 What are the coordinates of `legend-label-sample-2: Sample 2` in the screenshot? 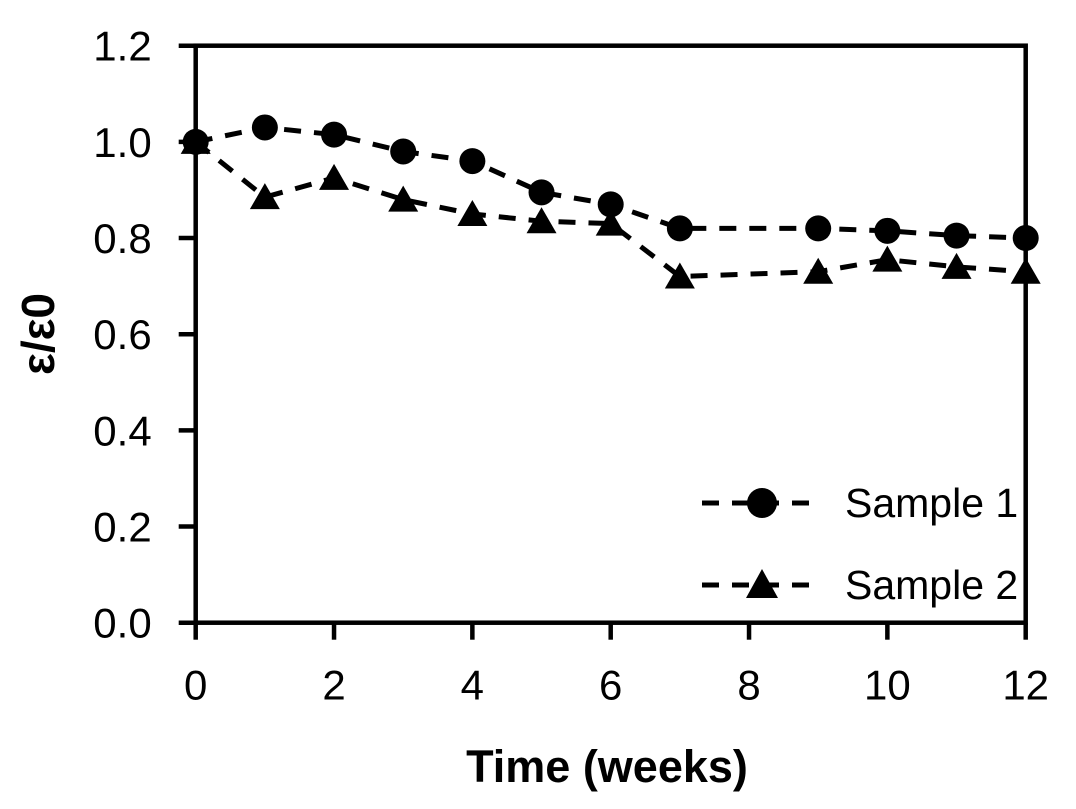 It's located at (931, 585).